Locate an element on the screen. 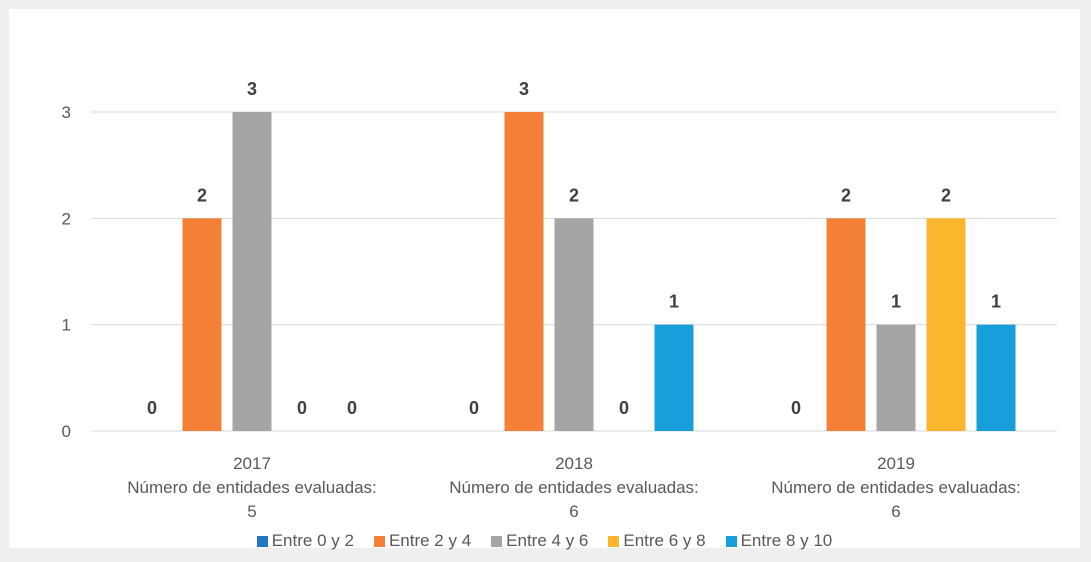  legend-item: Entre 8 y 10 is located at coordinates (779, 541).